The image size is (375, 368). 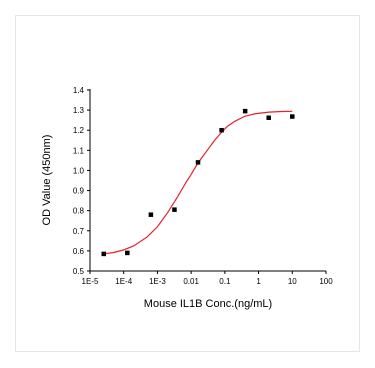 What do you see at coordinates (225, 281) in the screenshot?
I see `x-tick-label: 0.1` at bounding box center [225, 281].